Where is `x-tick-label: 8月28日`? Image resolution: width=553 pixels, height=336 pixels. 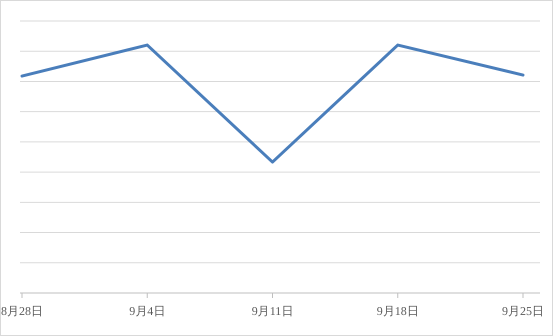
x-tick-label: 8月28日 is located at coordinates (22, 311).